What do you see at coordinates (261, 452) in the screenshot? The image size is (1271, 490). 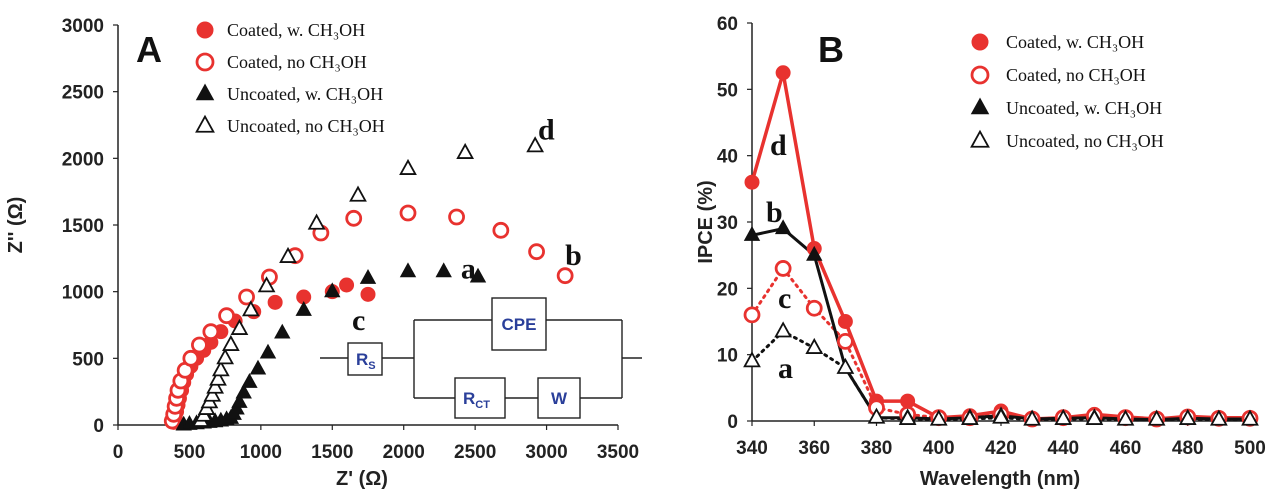 I see `panel-a-x-tick-label: 1000` at bounding box center [261, 452].